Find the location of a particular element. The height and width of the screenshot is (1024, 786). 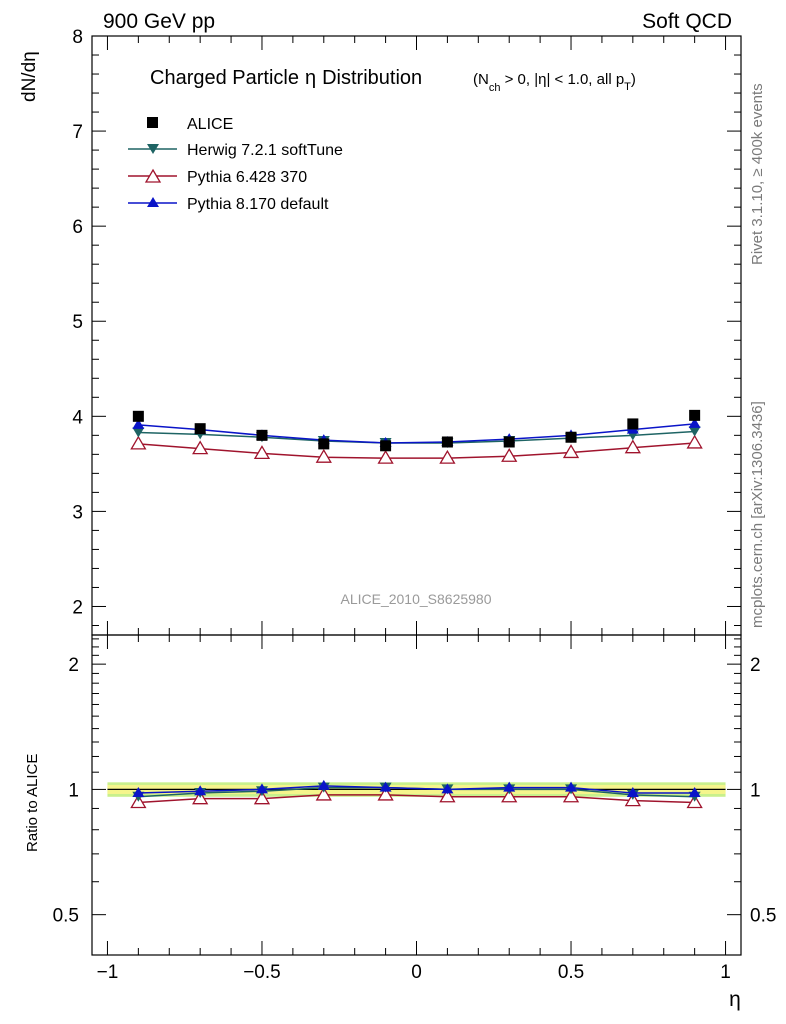

series-pythia6 is located at coordinates (416, 449).